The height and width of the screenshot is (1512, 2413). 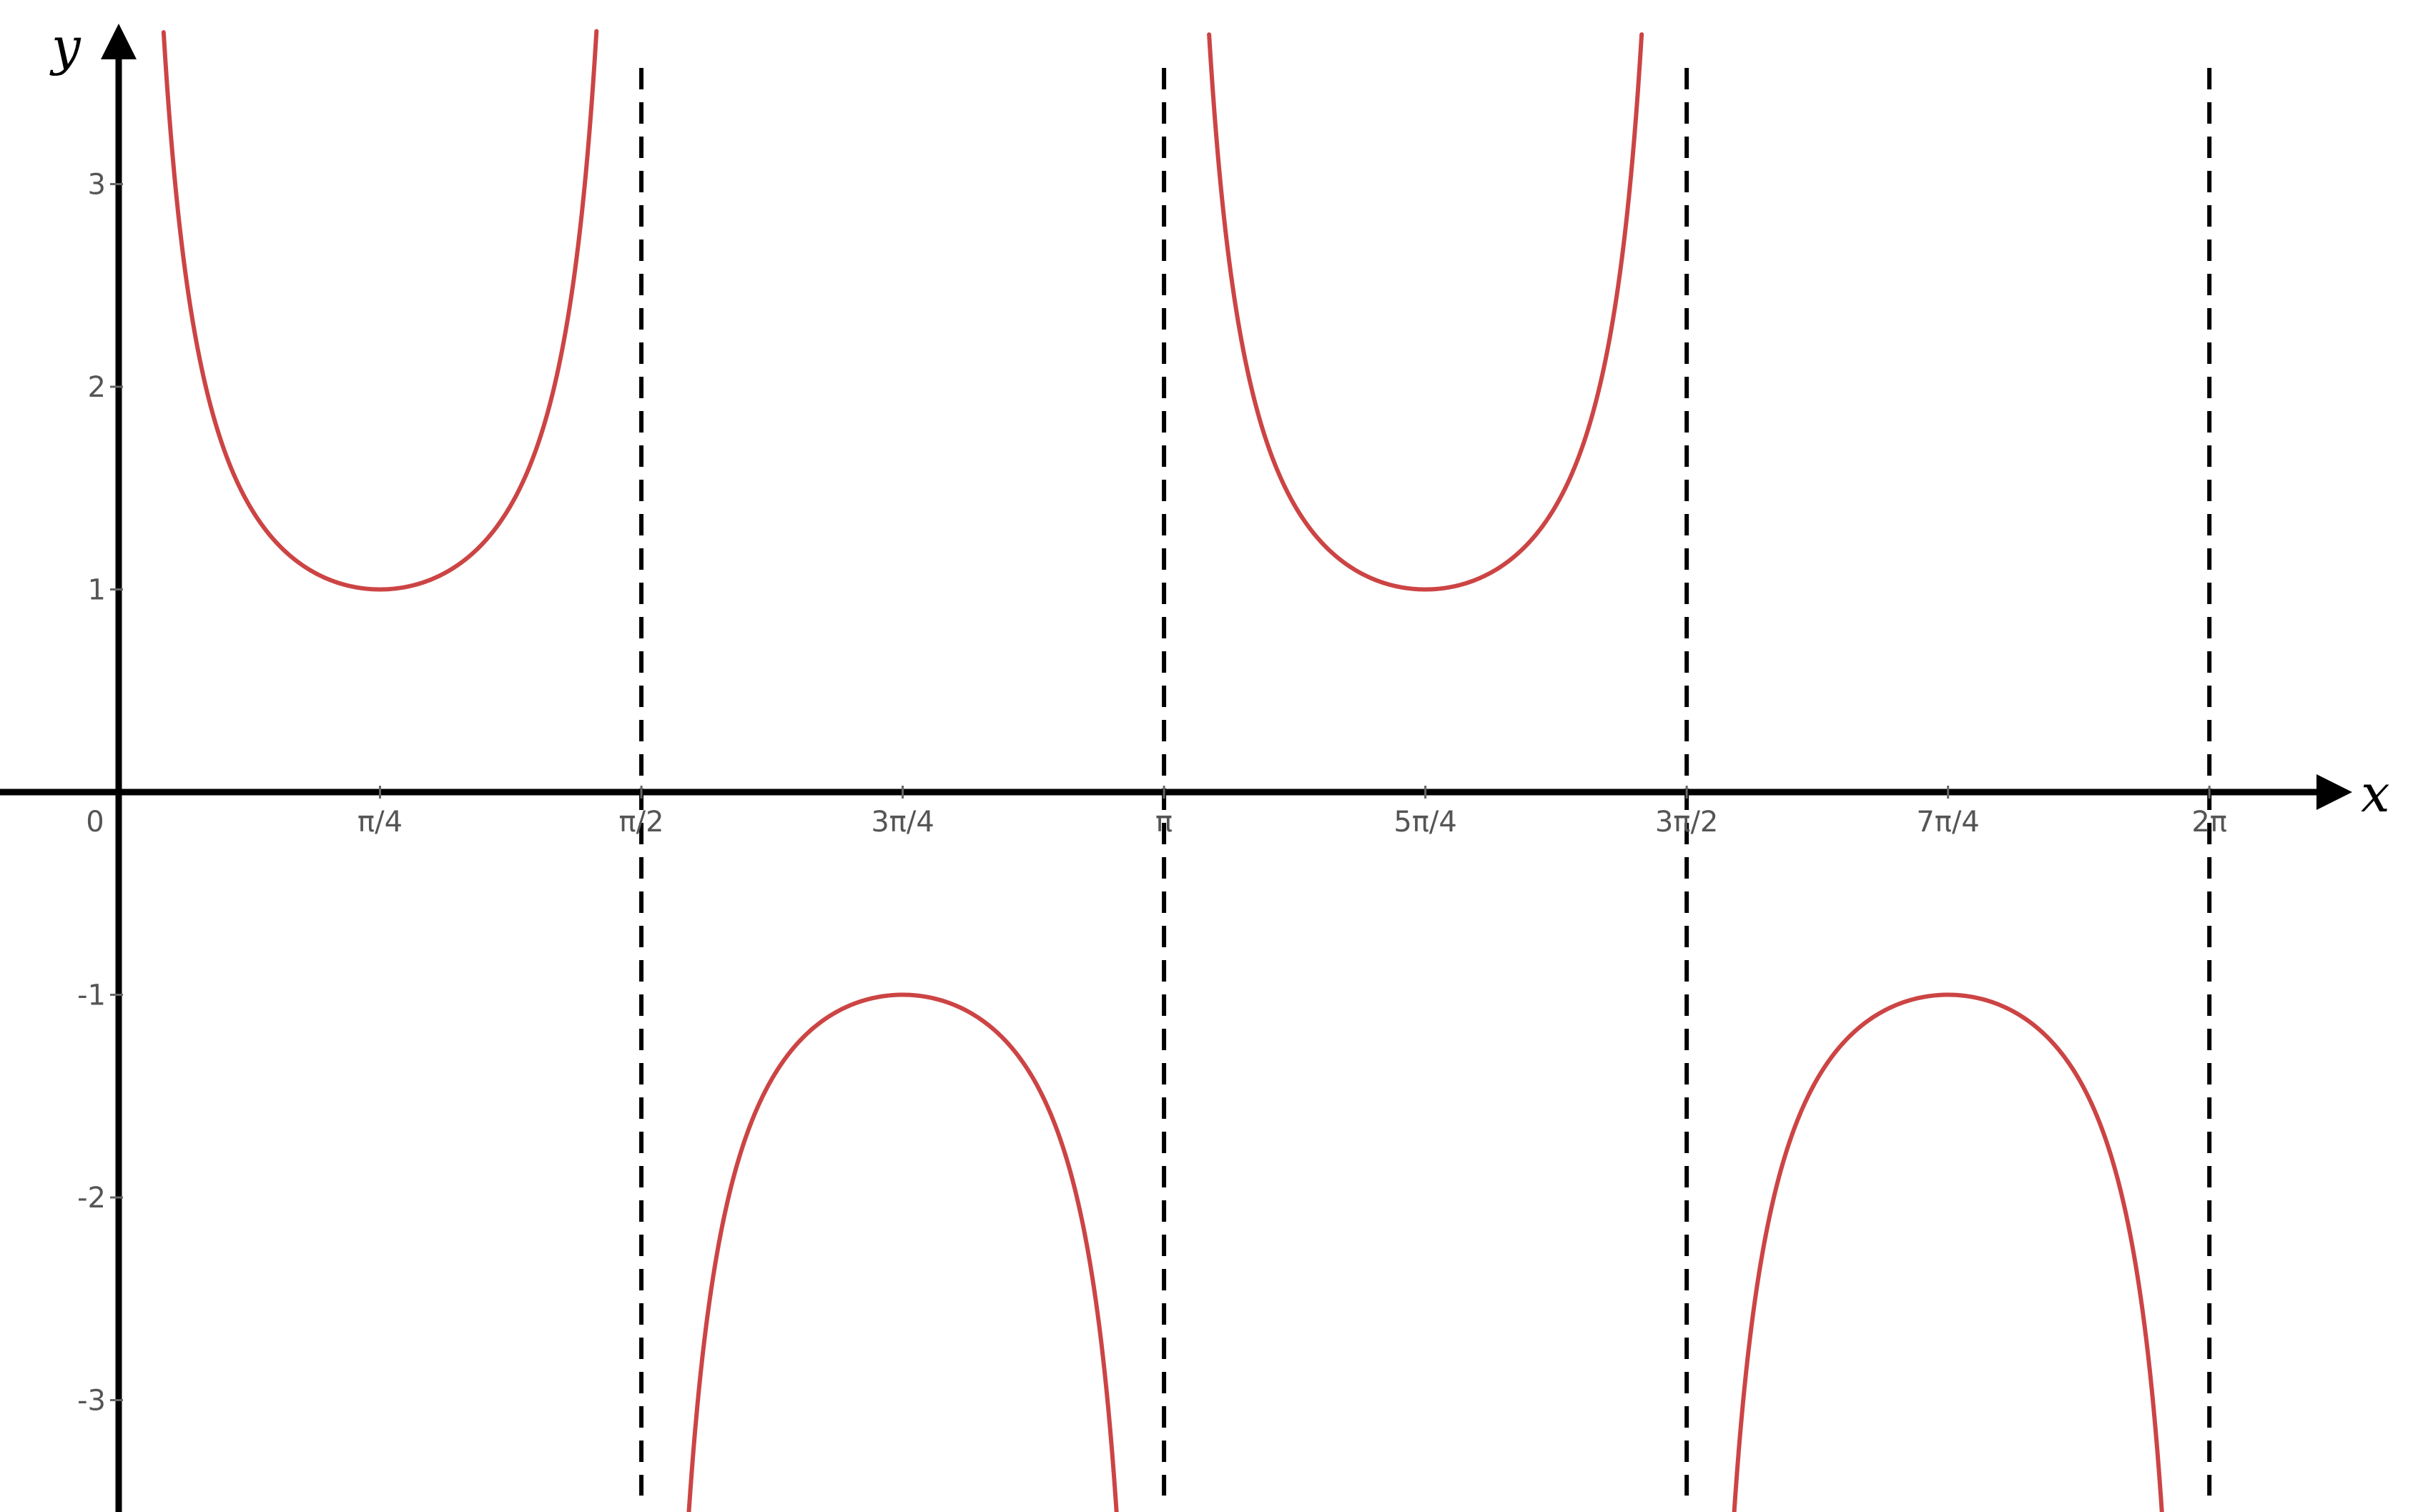 What do you see at coordinates (1424, 822) in the screenshot?
I see `x-tick-label: 5π/4` at bounding box center [1424, 822].